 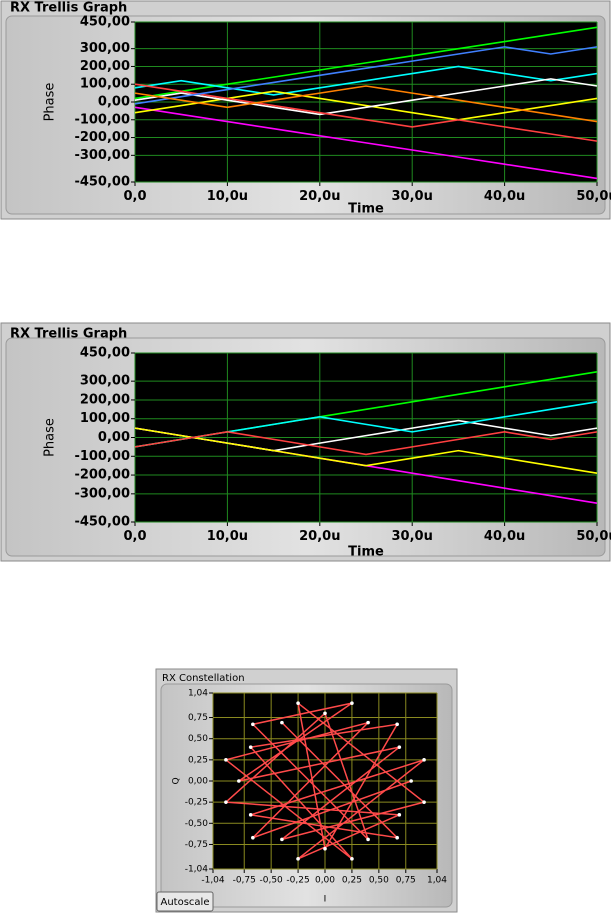 What do you see at coordinates (196, 845) in the screenshot?
I see `y-tick-label: -0,75` at bounding box center [196, 845].